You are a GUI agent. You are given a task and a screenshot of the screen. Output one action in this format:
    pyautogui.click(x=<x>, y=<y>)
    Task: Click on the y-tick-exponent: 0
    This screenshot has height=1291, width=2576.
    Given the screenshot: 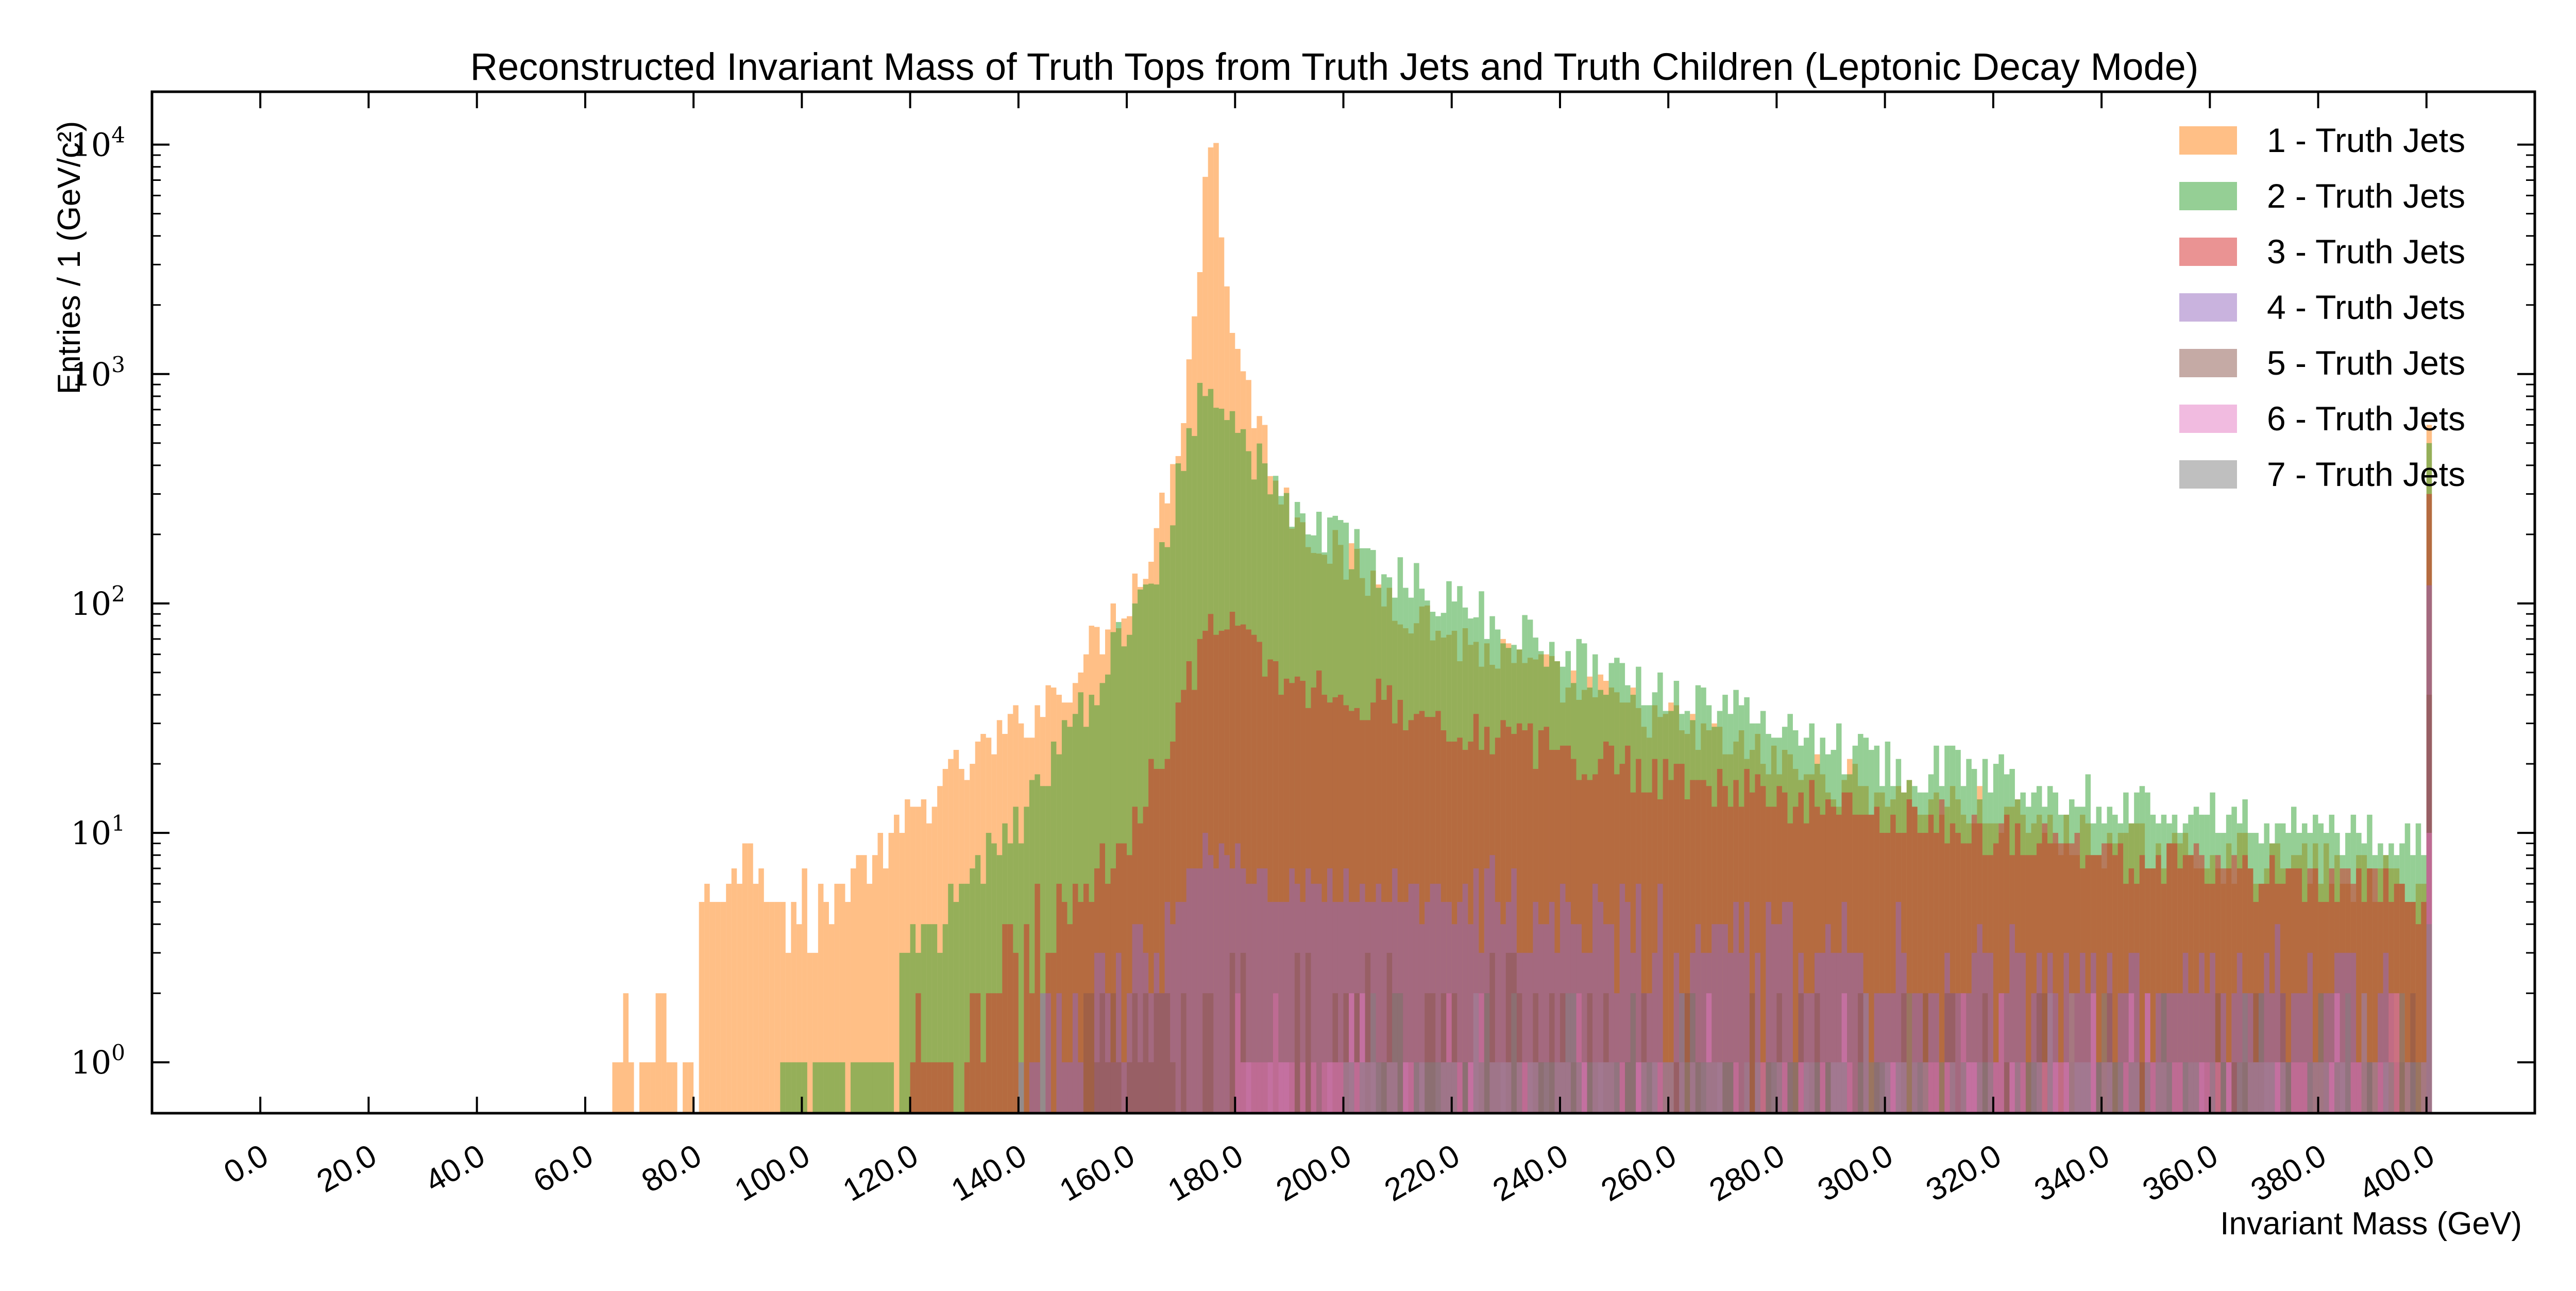 What is the action you would take?
    pyautogui.click(x=118, y=1052)
    